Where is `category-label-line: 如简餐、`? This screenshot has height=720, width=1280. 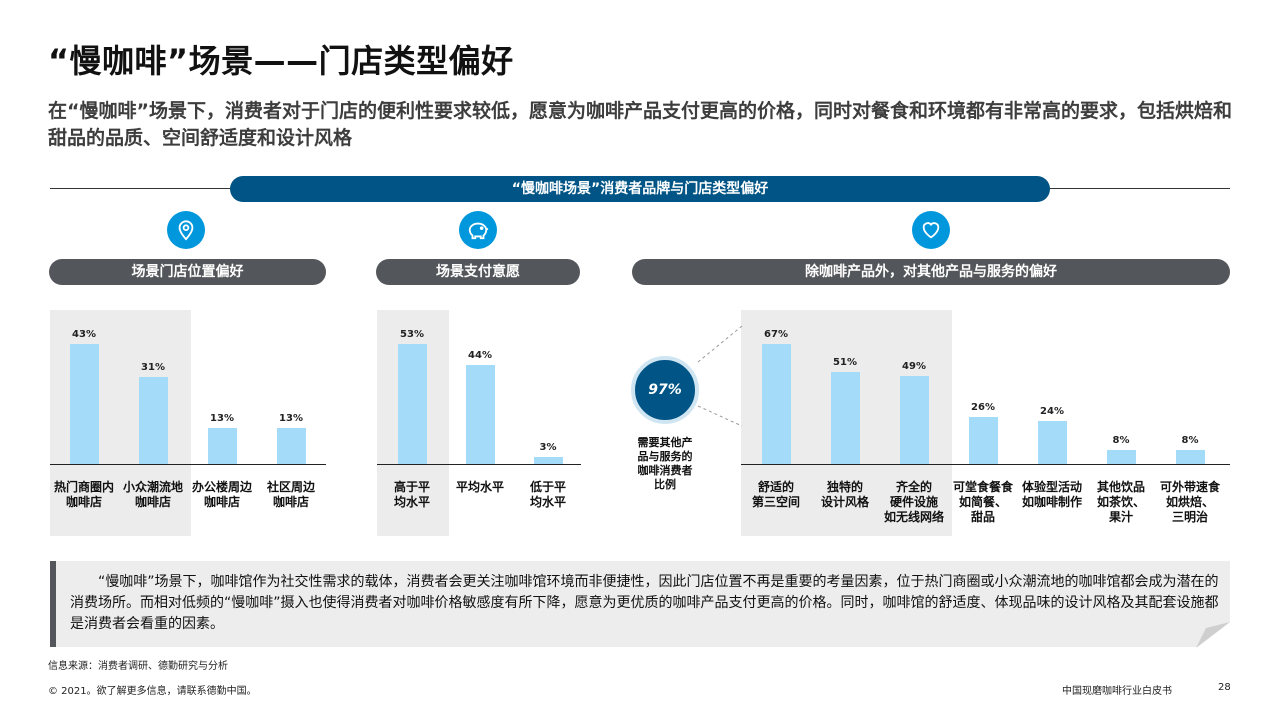 category-label-line: 如简餐、 is located at coordinates (982, 502).